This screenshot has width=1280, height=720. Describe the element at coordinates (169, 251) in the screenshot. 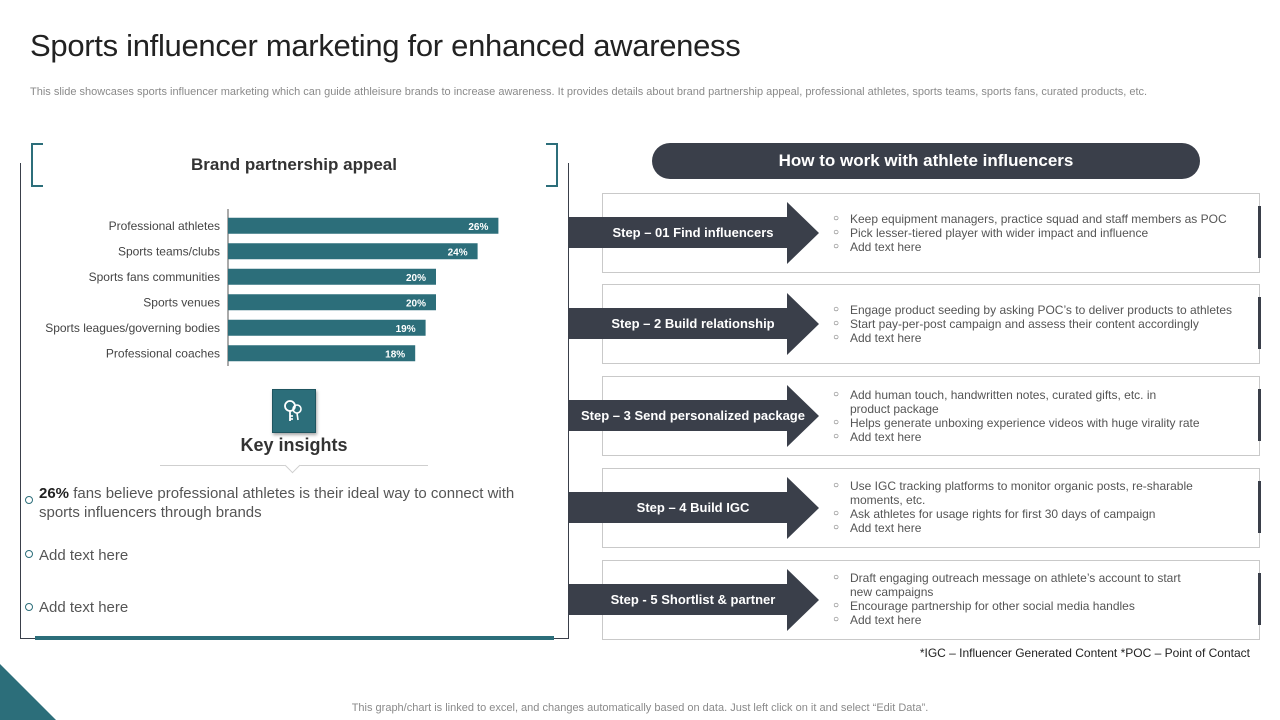

I see `category-label: Sports teams/clubs` at that location.